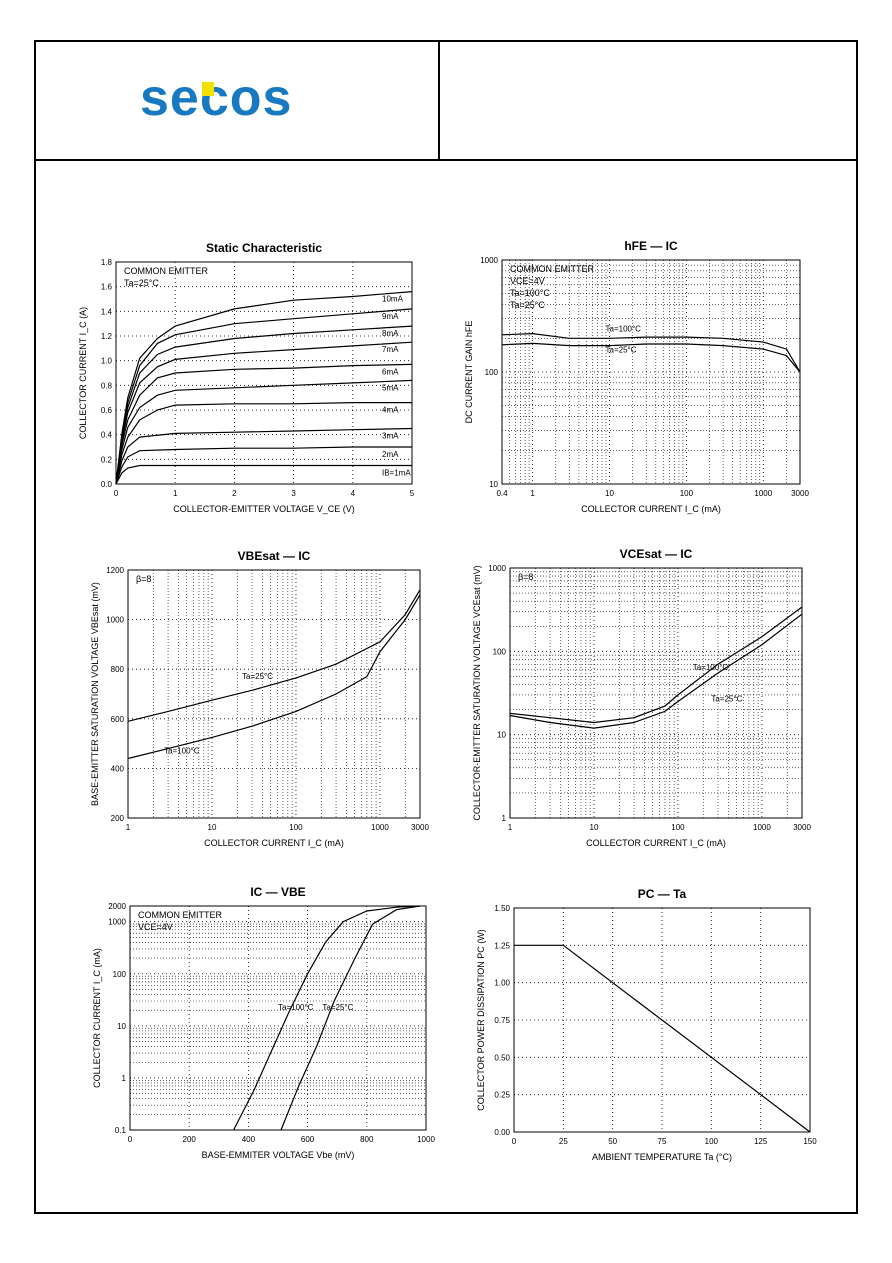 The height and width of the screenshot is (1263, 892). Describe the element at coordinates (278, 1155) in the screenshot. I see `x-axis-label: BASE-EMMITER VOLTAGE Vbe (mV)` at that location.